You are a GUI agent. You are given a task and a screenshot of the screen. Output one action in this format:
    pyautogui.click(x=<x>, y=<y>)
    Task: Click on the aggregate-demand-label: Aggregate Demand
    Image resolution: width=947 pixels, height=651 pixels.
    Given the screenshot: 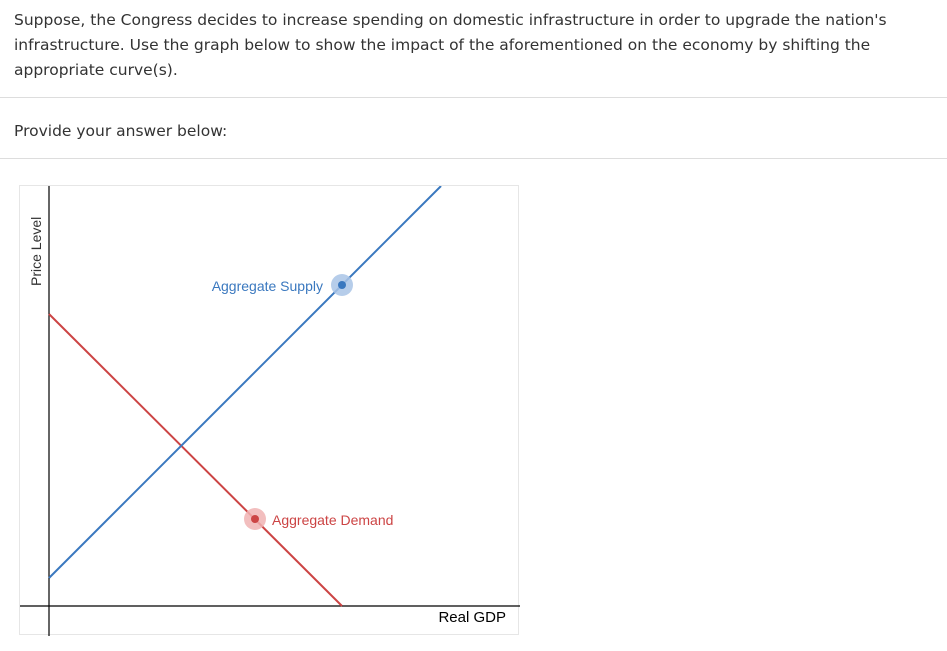 What is the action you would take?
    pyautogui.click(x=332, y=520)
    